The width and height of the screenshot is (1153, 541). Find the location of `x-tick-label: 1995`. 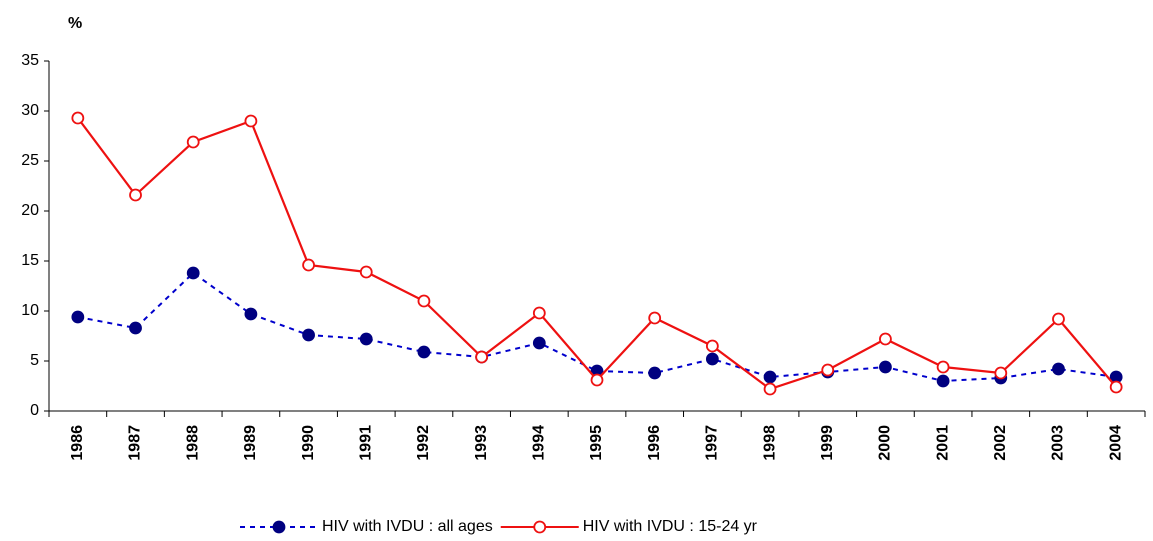

x-tick-label: 1995 is located at coordinates (596, 443).